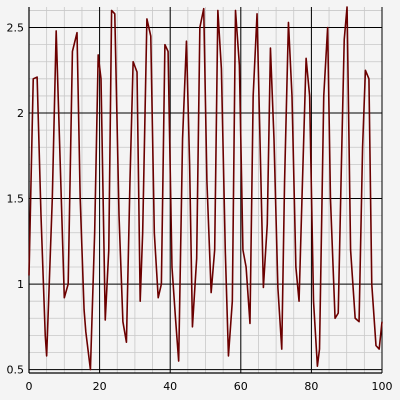 The image size is (400, 400). What do you see at coordinates (29, 386) in the screenshot?
I see `x-tick-label: 0` at bounding box center [29, 386].